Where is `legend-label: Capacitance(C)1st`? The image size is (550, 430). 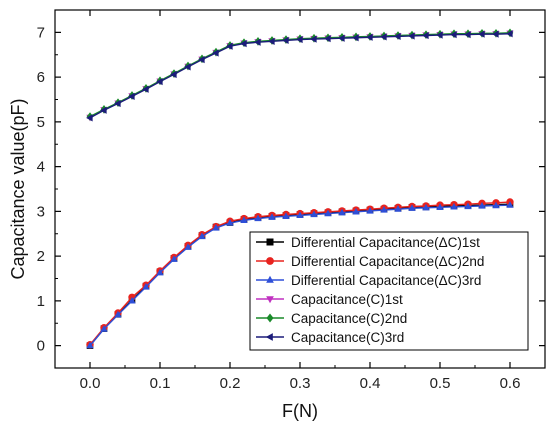
legend-label: Capacitance(C)1st is located at coordinates (347, 299).